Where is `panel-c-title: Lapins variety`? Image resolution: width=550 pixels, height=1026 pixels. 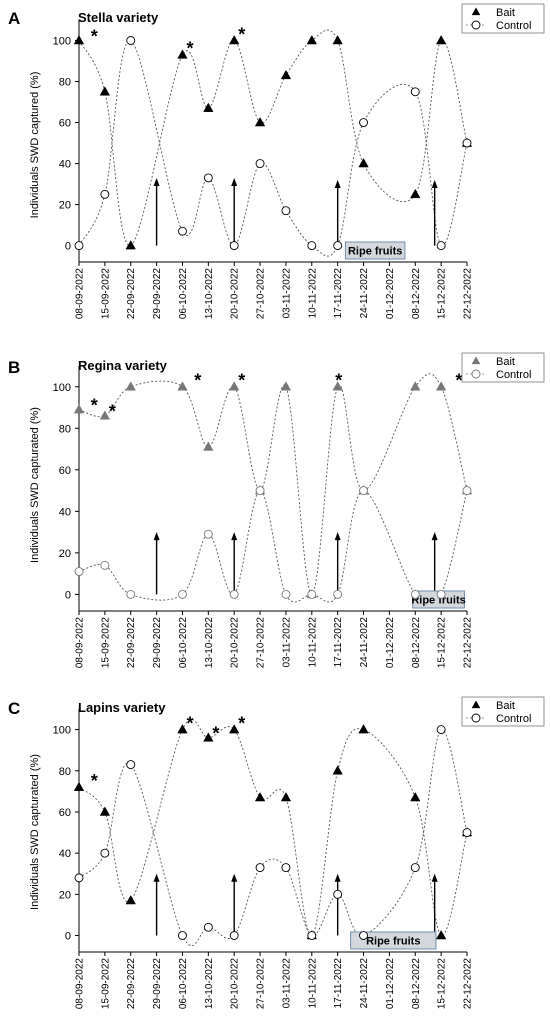 panel-c-title: Lapins variety is located at coordinates (122, 707).